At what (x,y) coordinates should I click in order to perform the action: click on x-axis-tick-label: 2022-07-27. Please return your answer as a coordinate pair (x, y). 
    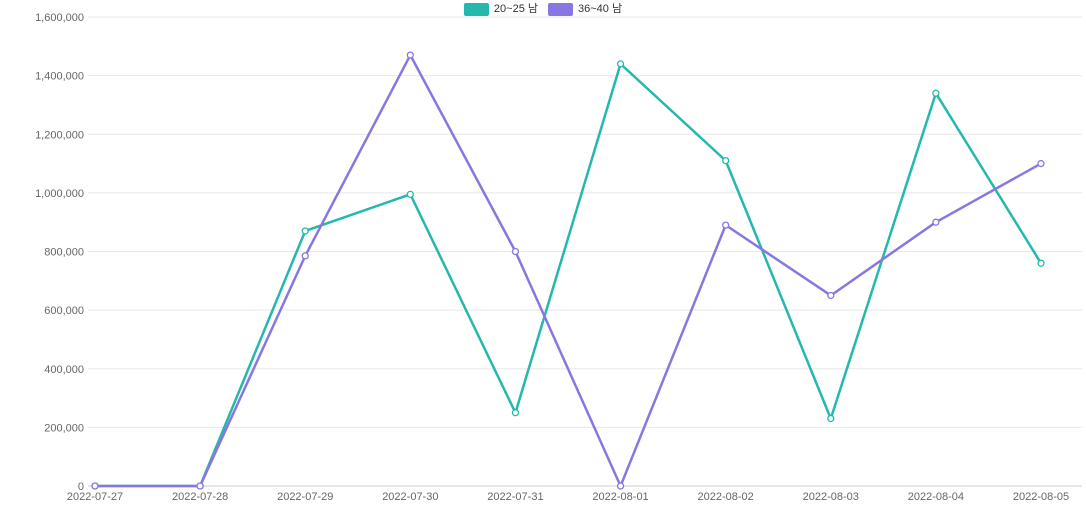
    Looking at the image, I should click on (95, 497).